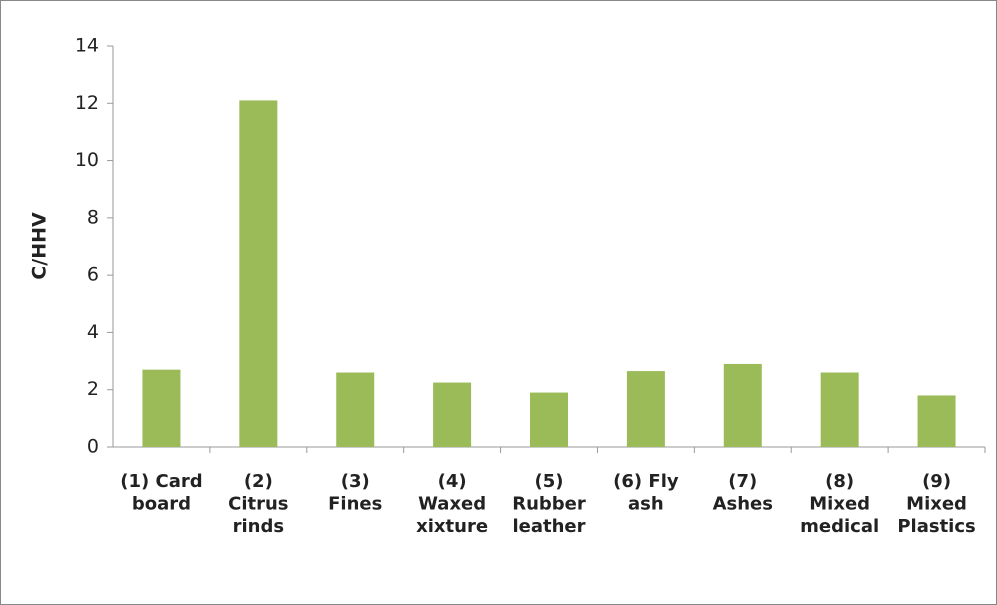  I want to click on y-tick-label: 6, so click(93, 275).